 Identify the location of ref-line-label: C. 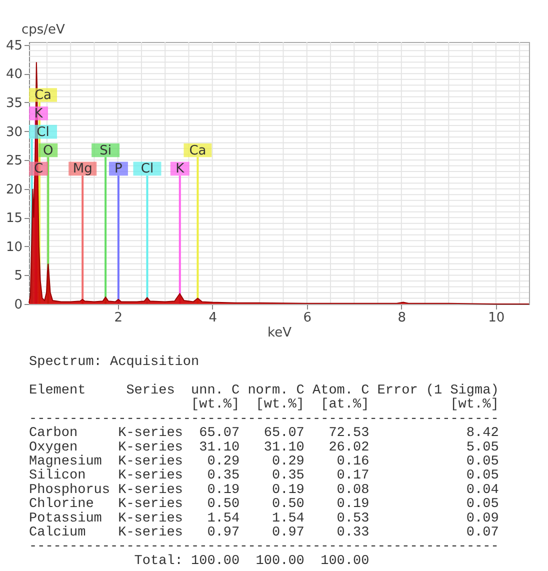
(39, 169).